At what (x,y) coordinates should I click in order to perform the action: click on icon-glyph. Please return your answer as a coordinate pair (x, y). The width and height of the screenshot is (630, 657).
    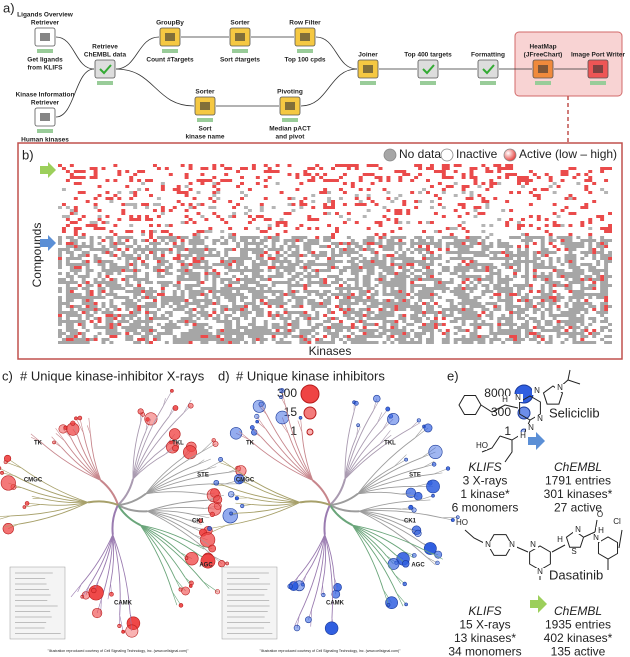
    Looking at the image, I should click on (598, 69).